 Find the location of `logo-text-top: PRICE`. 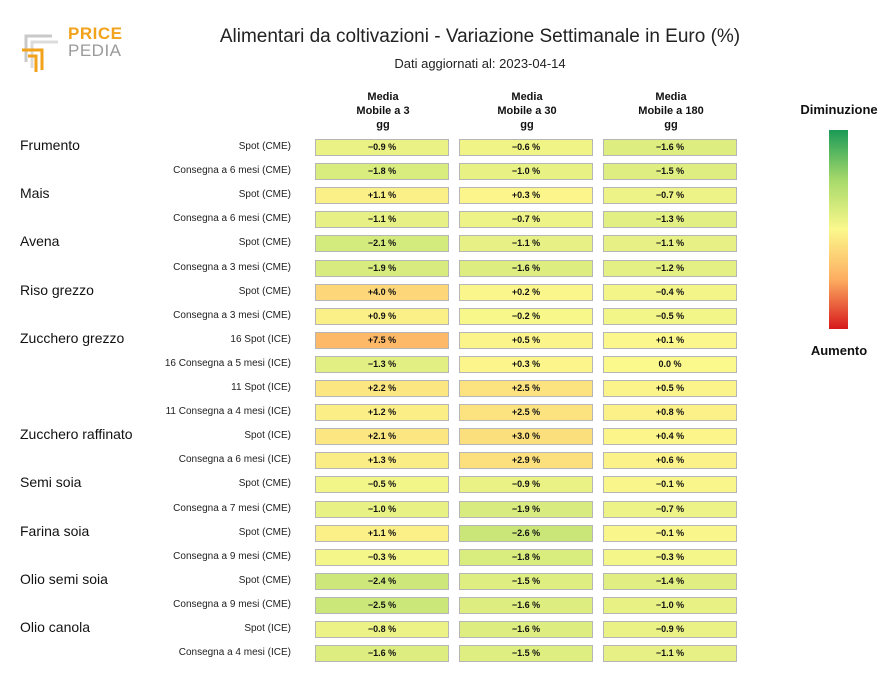

logo-text-top: PRICE is located at coordinates (95, 33).